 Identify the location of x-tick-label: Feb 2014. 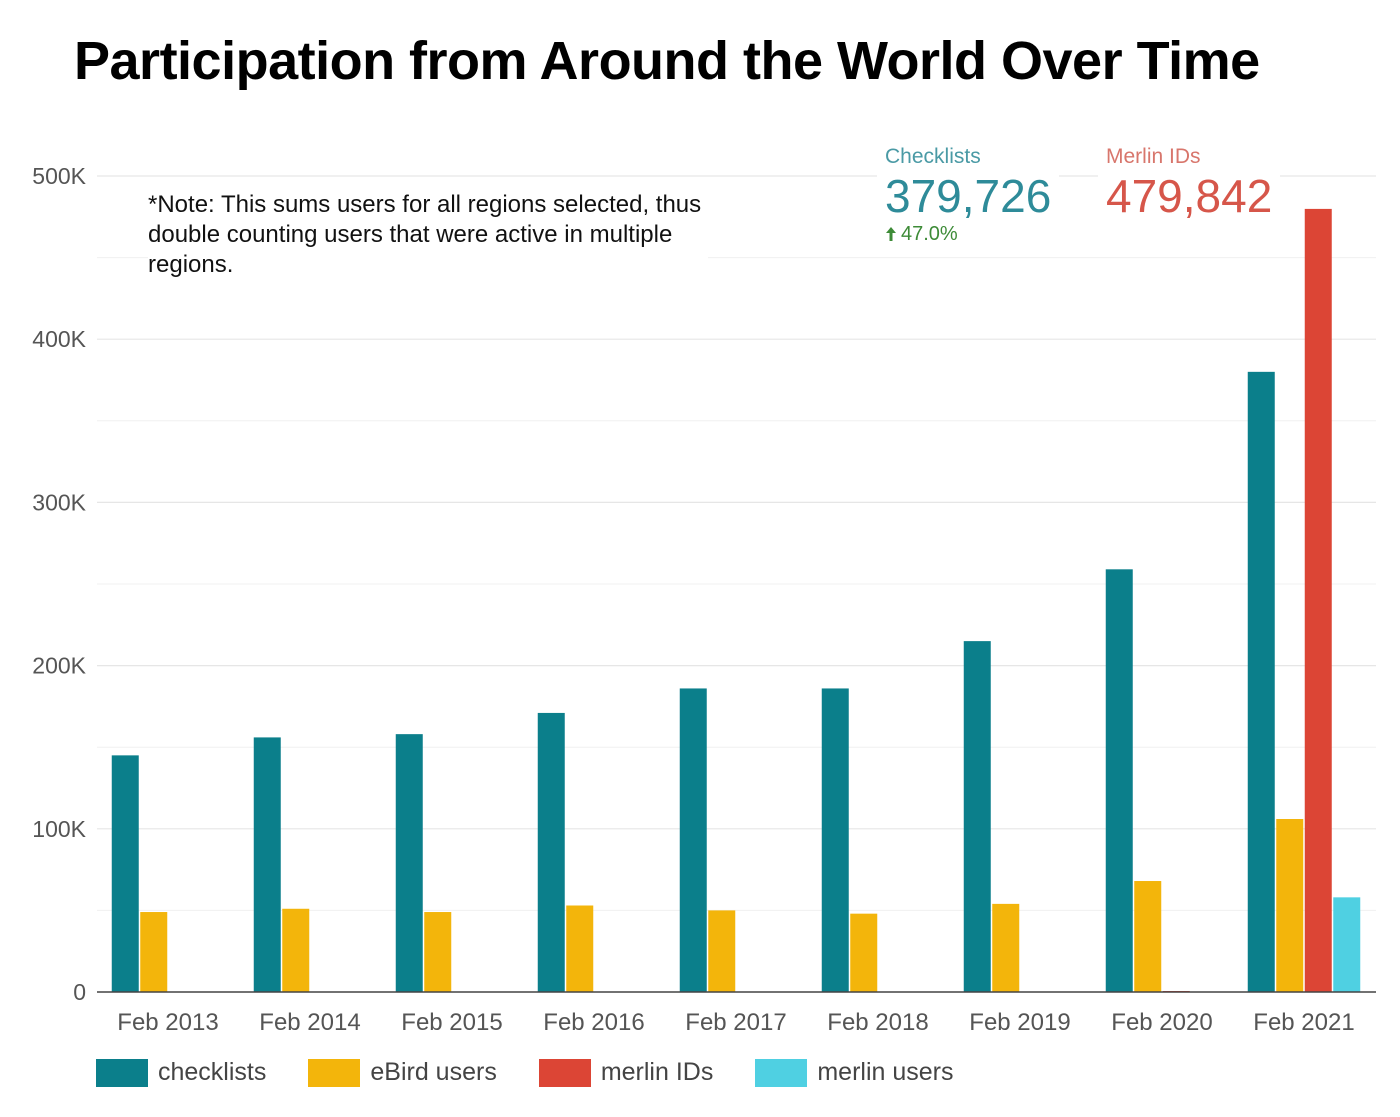
(309, 1022).